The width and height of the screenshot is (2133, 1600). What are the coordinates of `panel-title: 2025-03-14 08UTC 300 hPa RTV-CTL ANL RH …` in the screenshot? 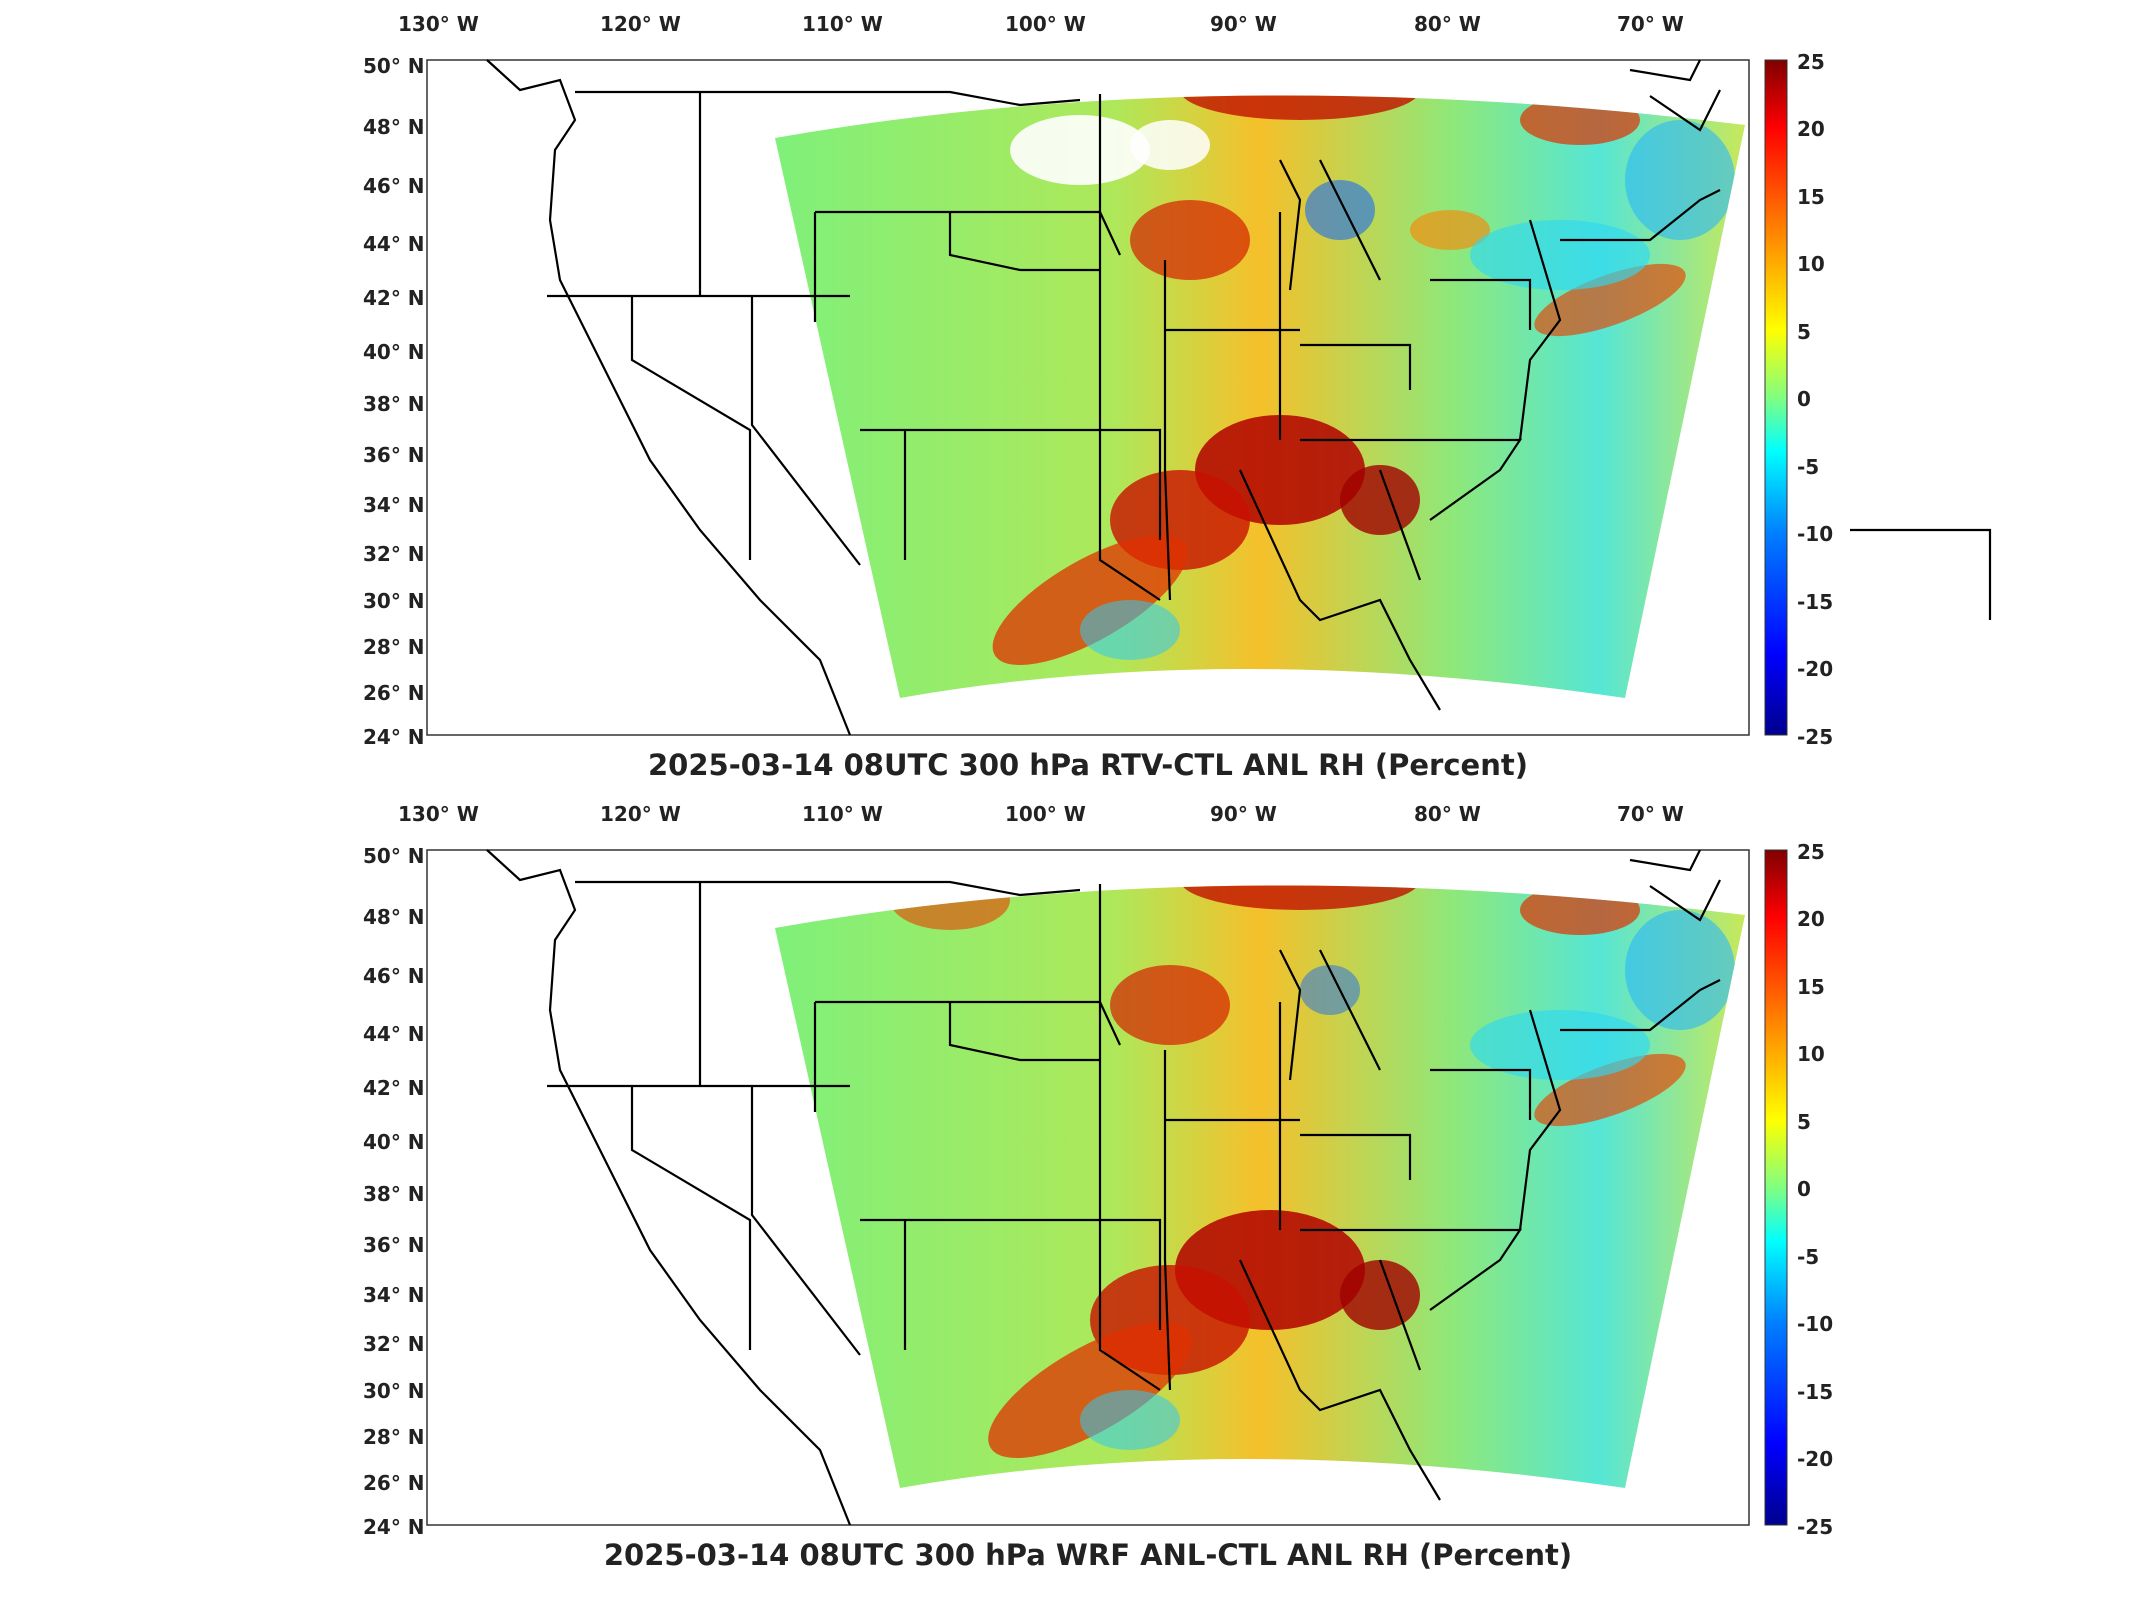 It's located at (1088, 765).